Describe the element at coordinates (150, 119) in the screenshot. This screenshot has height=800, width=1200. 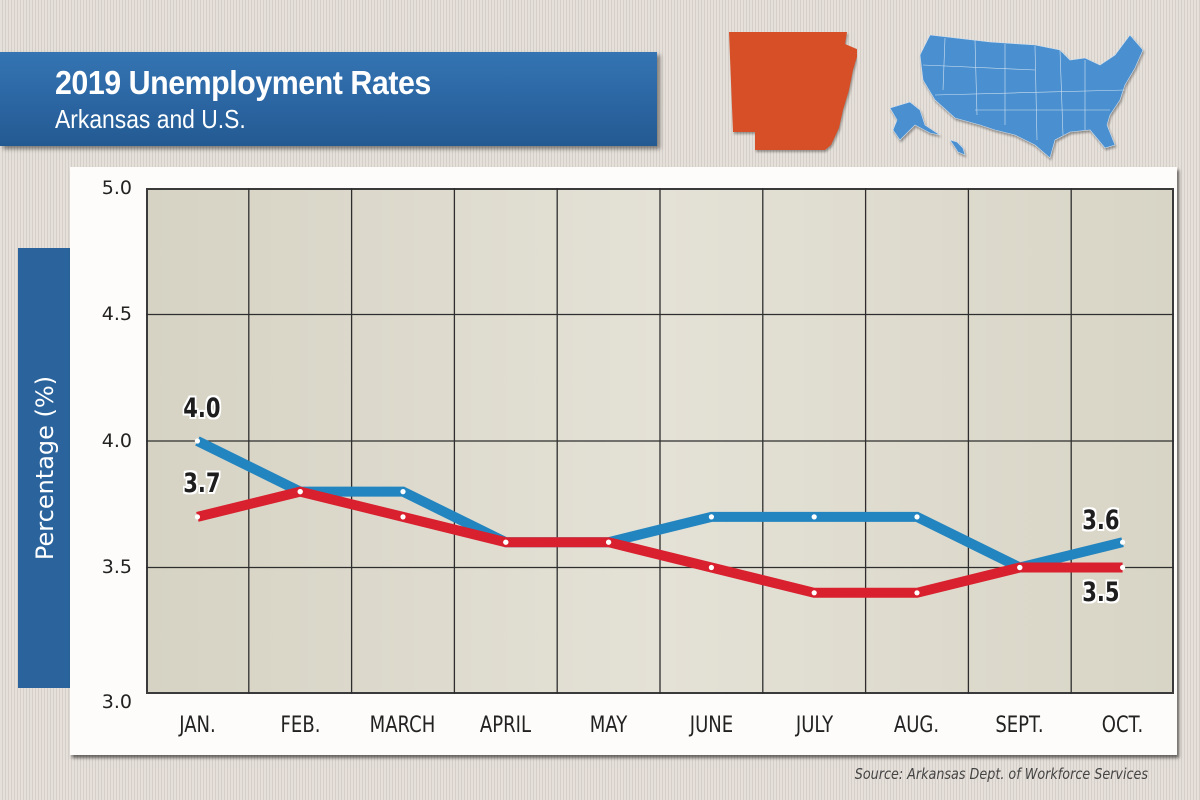
I see `chart-subtitle: Arkansas and U.S.` at that location.